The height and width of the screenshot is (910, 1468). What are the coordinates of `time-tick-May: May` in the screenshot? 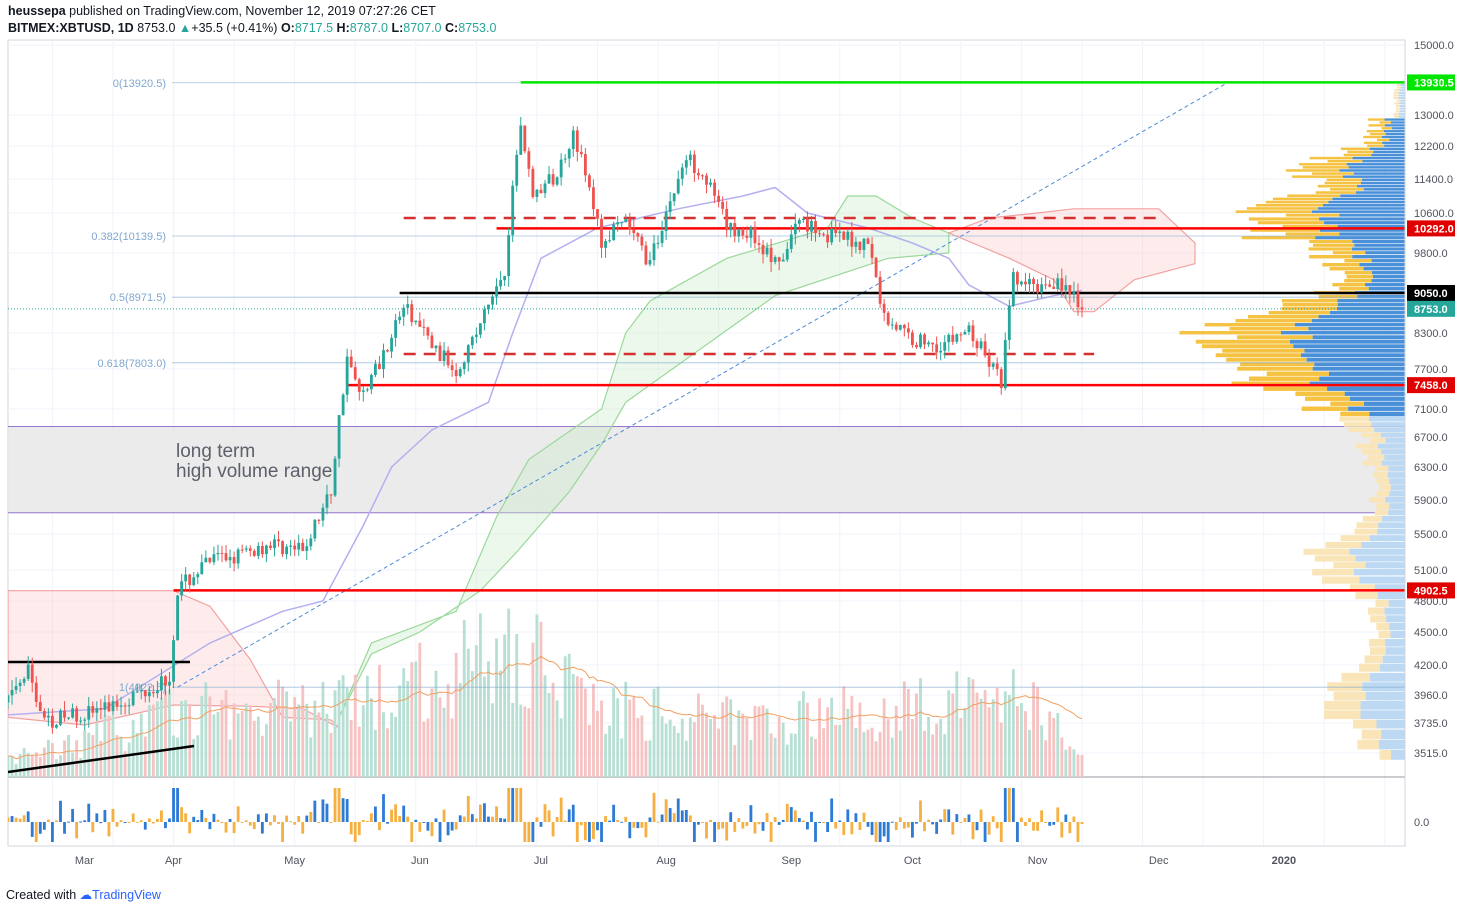 It's located at (294, 861).